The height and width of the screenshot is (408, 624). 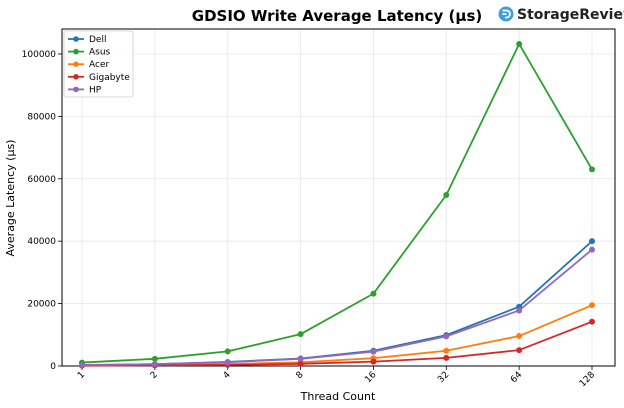 What do you see at coordinates (10, 198) in the screenshot?
I see `y-axis-label: Average Latency (µs)` at bounding box center [10, 198].